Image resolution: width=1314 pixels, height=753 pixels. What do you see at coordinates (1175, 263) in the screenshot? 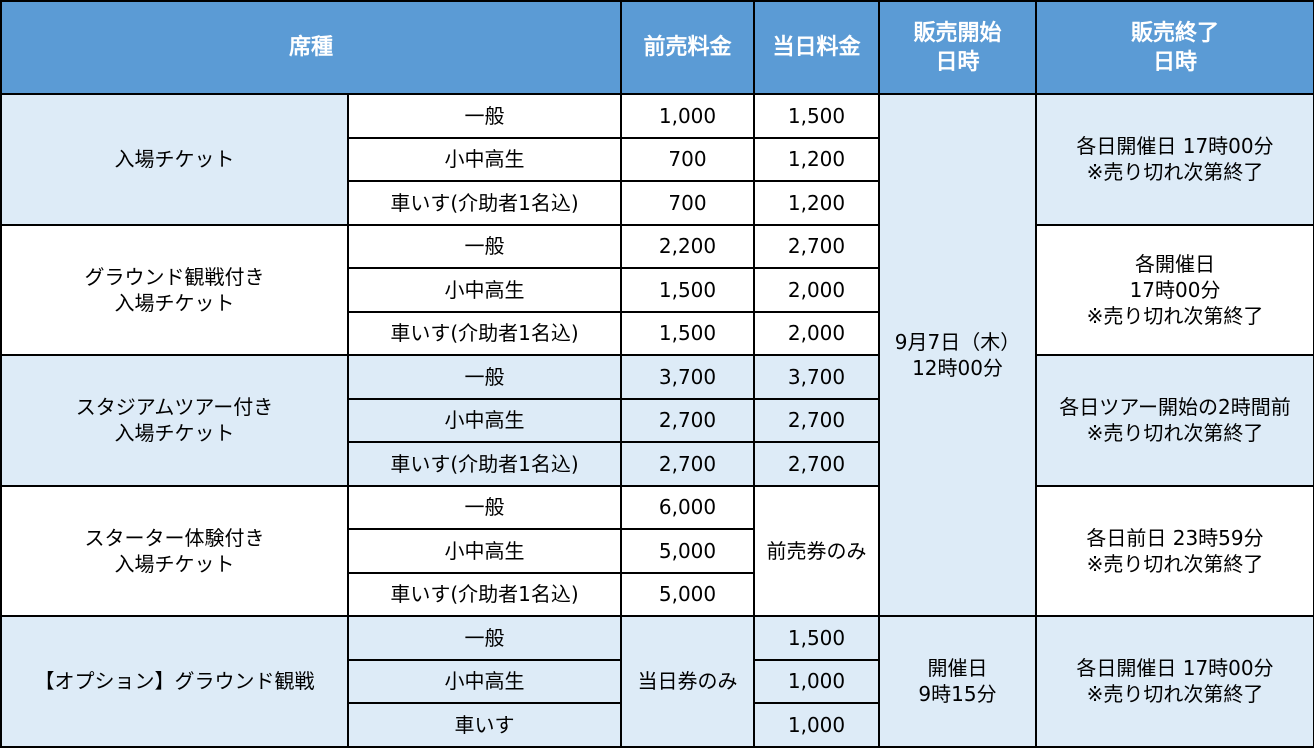
I see `sale-end-line: 各開催日` at bounding box center [1175, 263].